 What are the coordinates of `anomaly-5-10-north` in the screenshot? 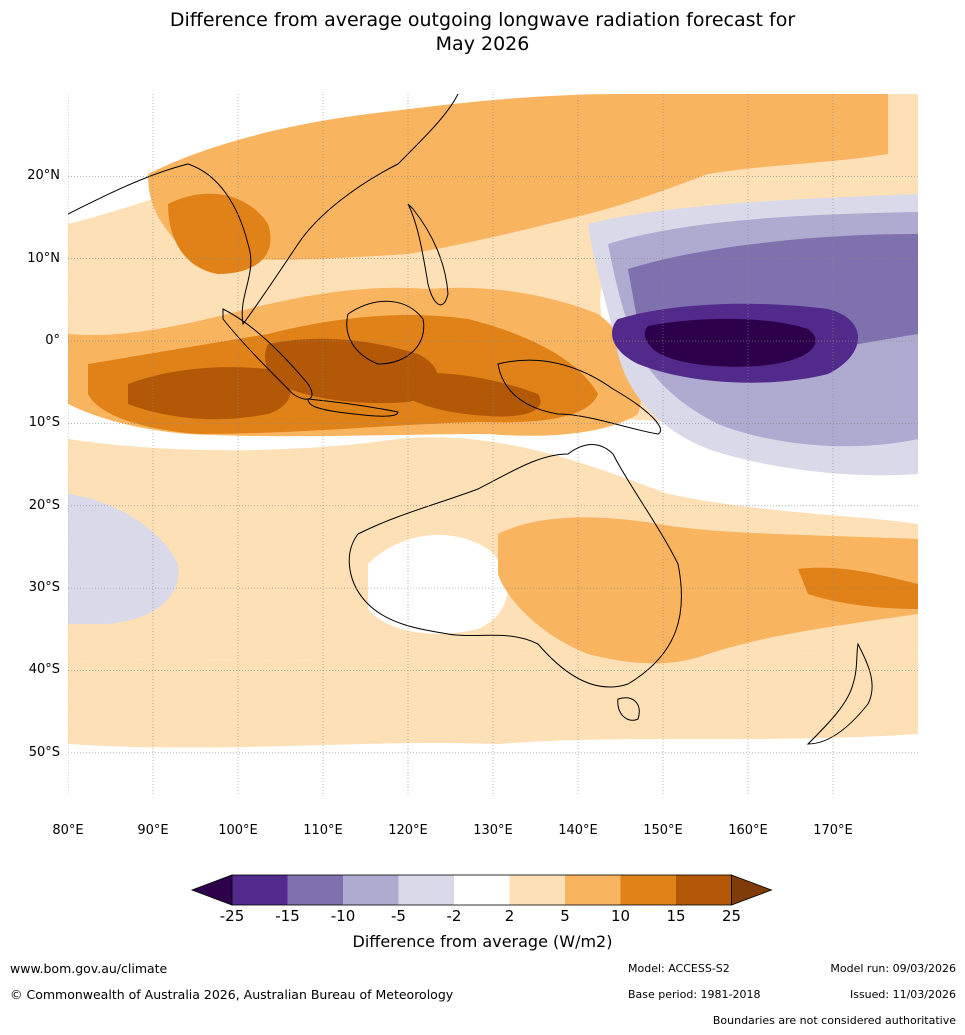 It's located at (518, 177).